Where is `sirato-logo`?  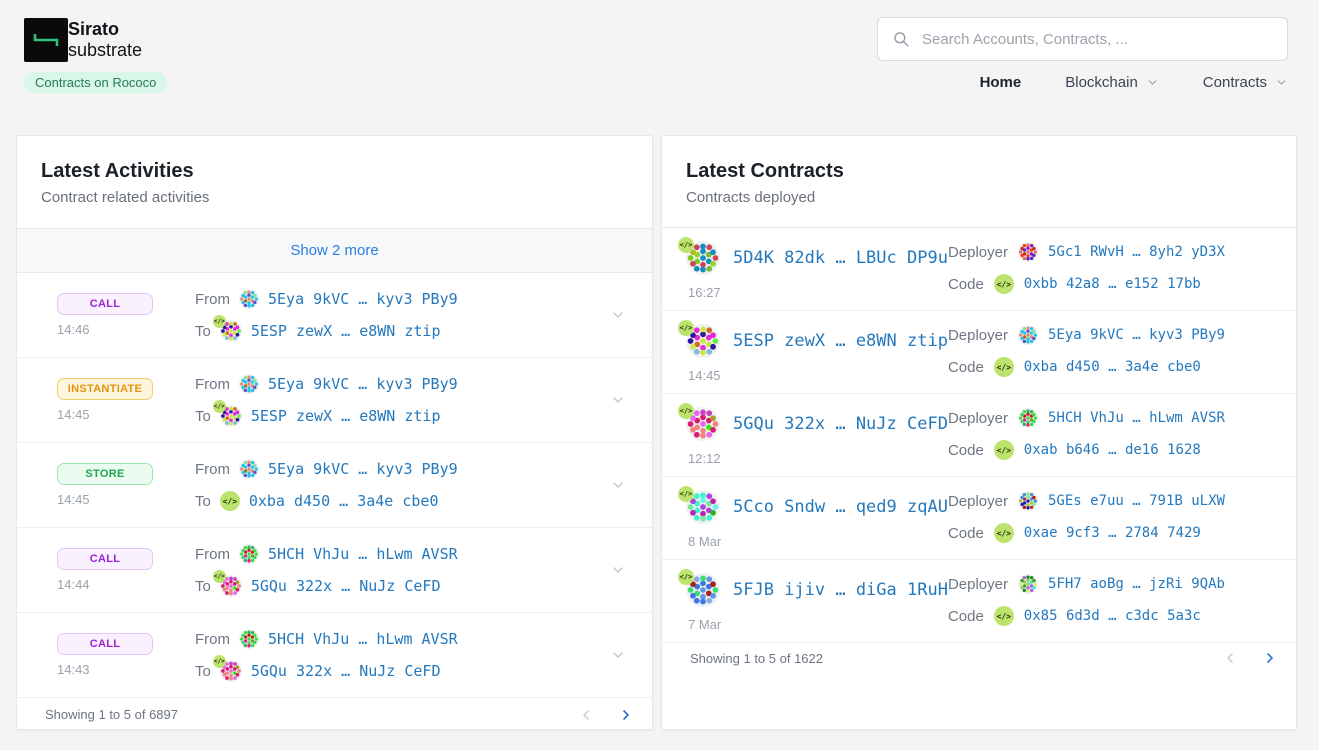 sirato-logo is located at coordinates (46, 40).